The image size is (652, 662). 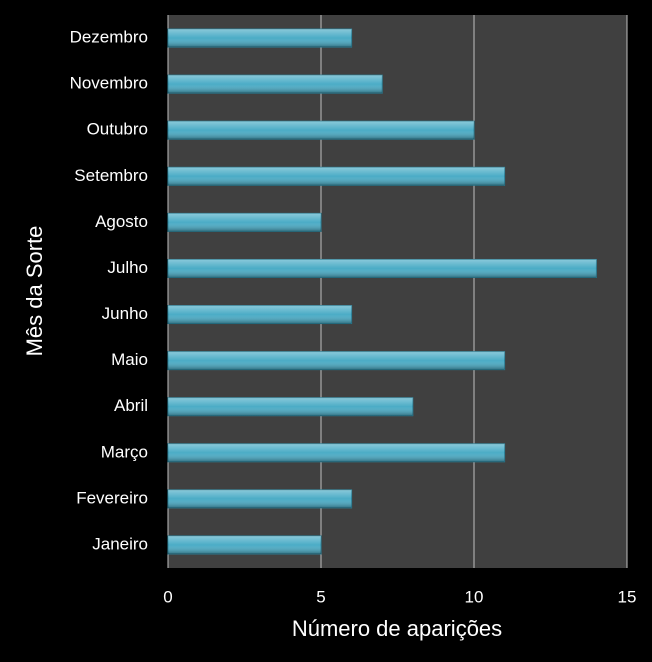 What do you see at coordinates (34, 291) in the screenshot?
I see `y-axis-title: Mês da Sorte` at bounding box center [34, 291].